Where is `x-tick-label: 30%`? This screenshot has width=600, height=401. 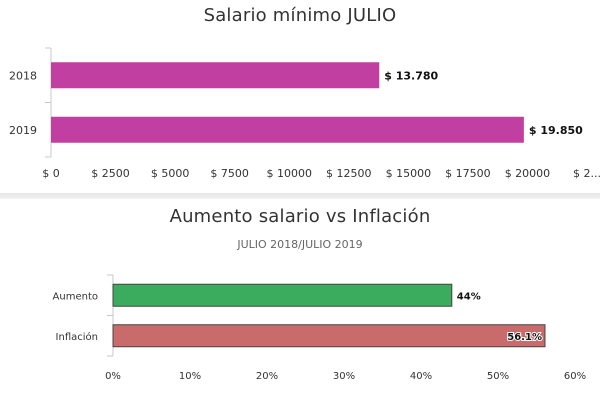 x-tick-label: 30% is located at coordinates (344, 376).